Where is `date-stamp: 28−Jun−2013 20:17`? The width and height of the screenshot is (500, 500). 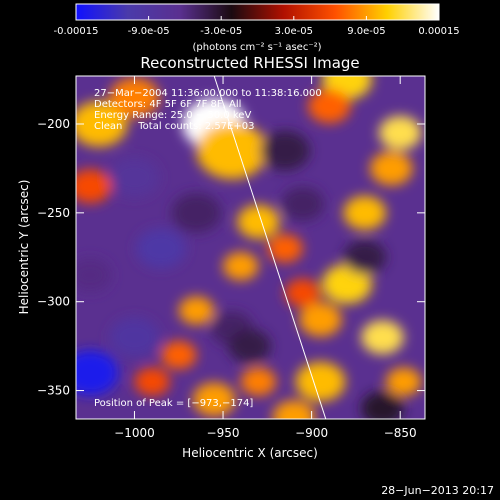
date-stamp: 28−Jun−2013 20:17 is located at coordinates (437, 490).